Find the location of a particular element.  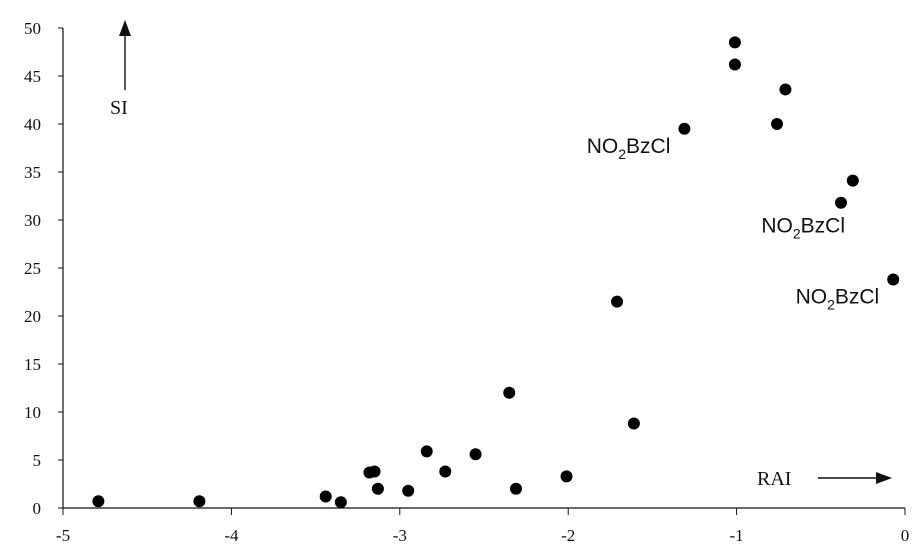

y-tick-label: 30 is located at coordinates (32, 220).